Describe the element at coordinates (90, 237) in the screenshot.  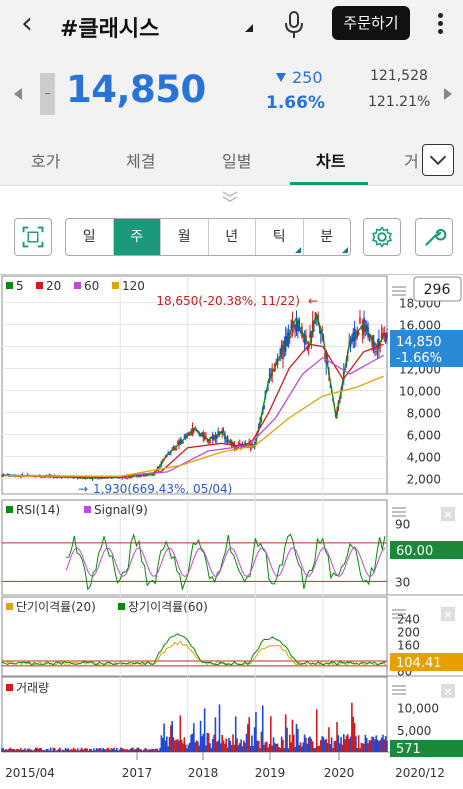
I see `period-day: 일` at that location.